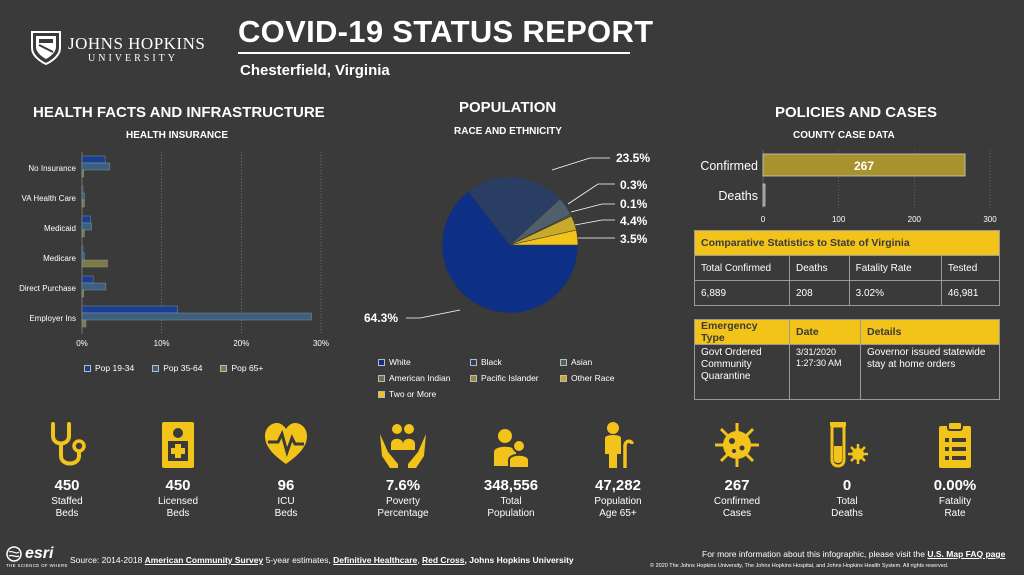 This screenshot has width=1024, height=575. I want to click on stat-value: 7.6%, so click(403, 485).